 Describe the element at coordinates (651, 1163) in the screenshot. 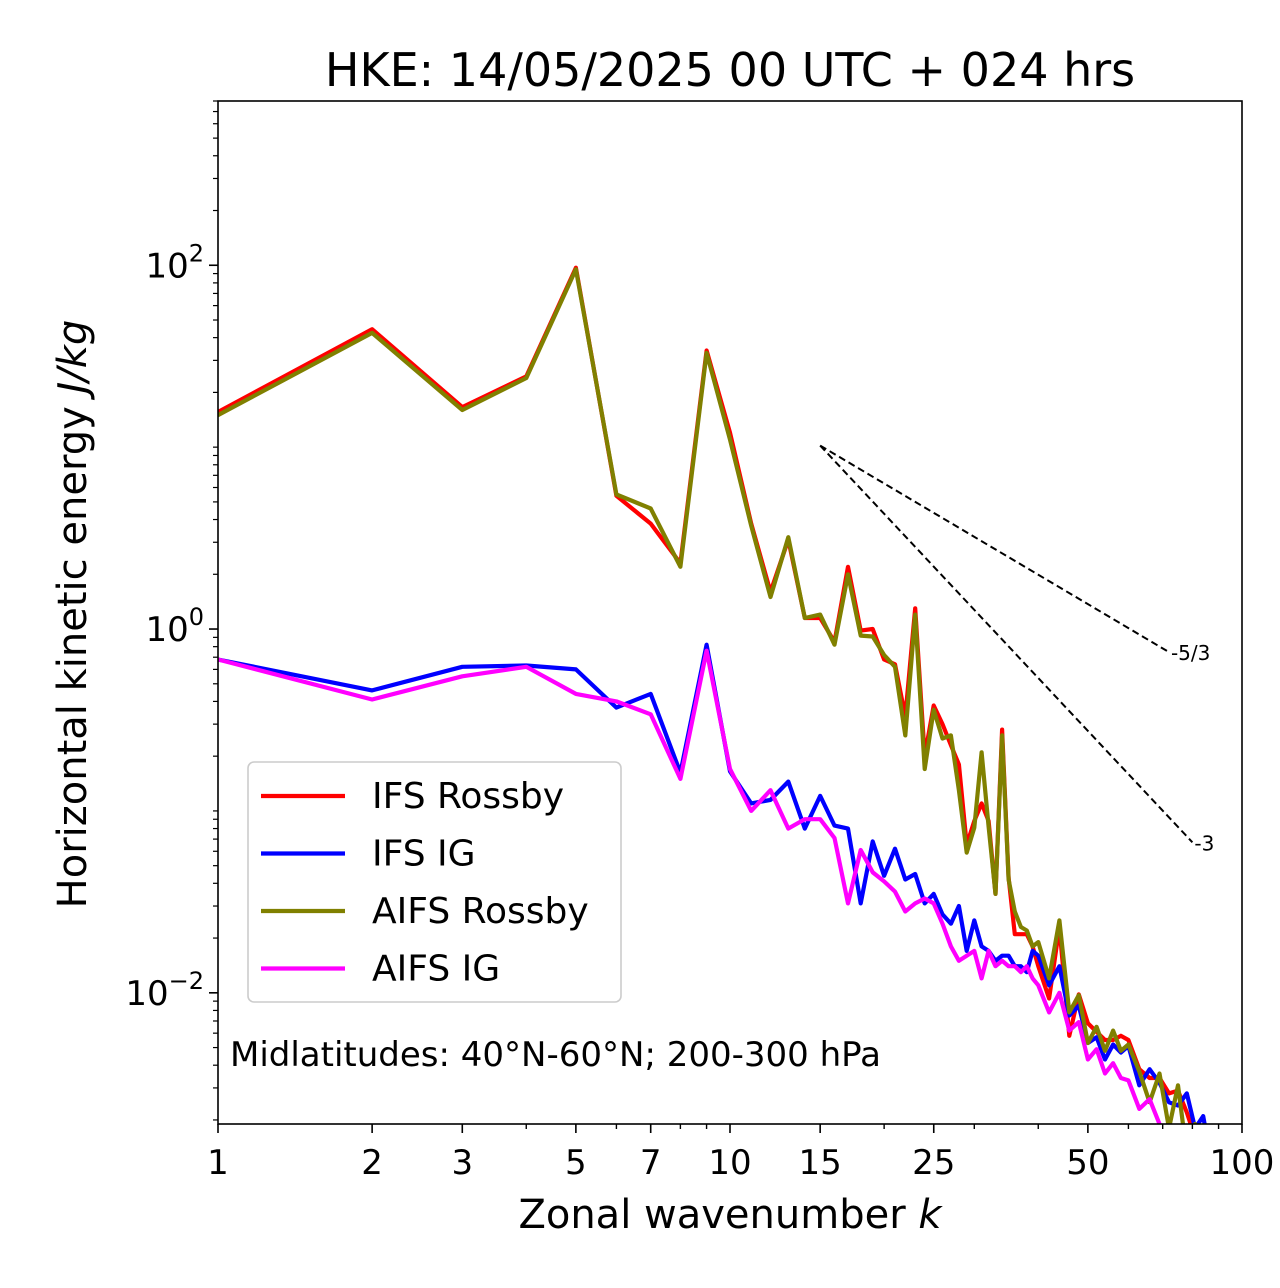

I see `x-tick-label: 7` at that location.